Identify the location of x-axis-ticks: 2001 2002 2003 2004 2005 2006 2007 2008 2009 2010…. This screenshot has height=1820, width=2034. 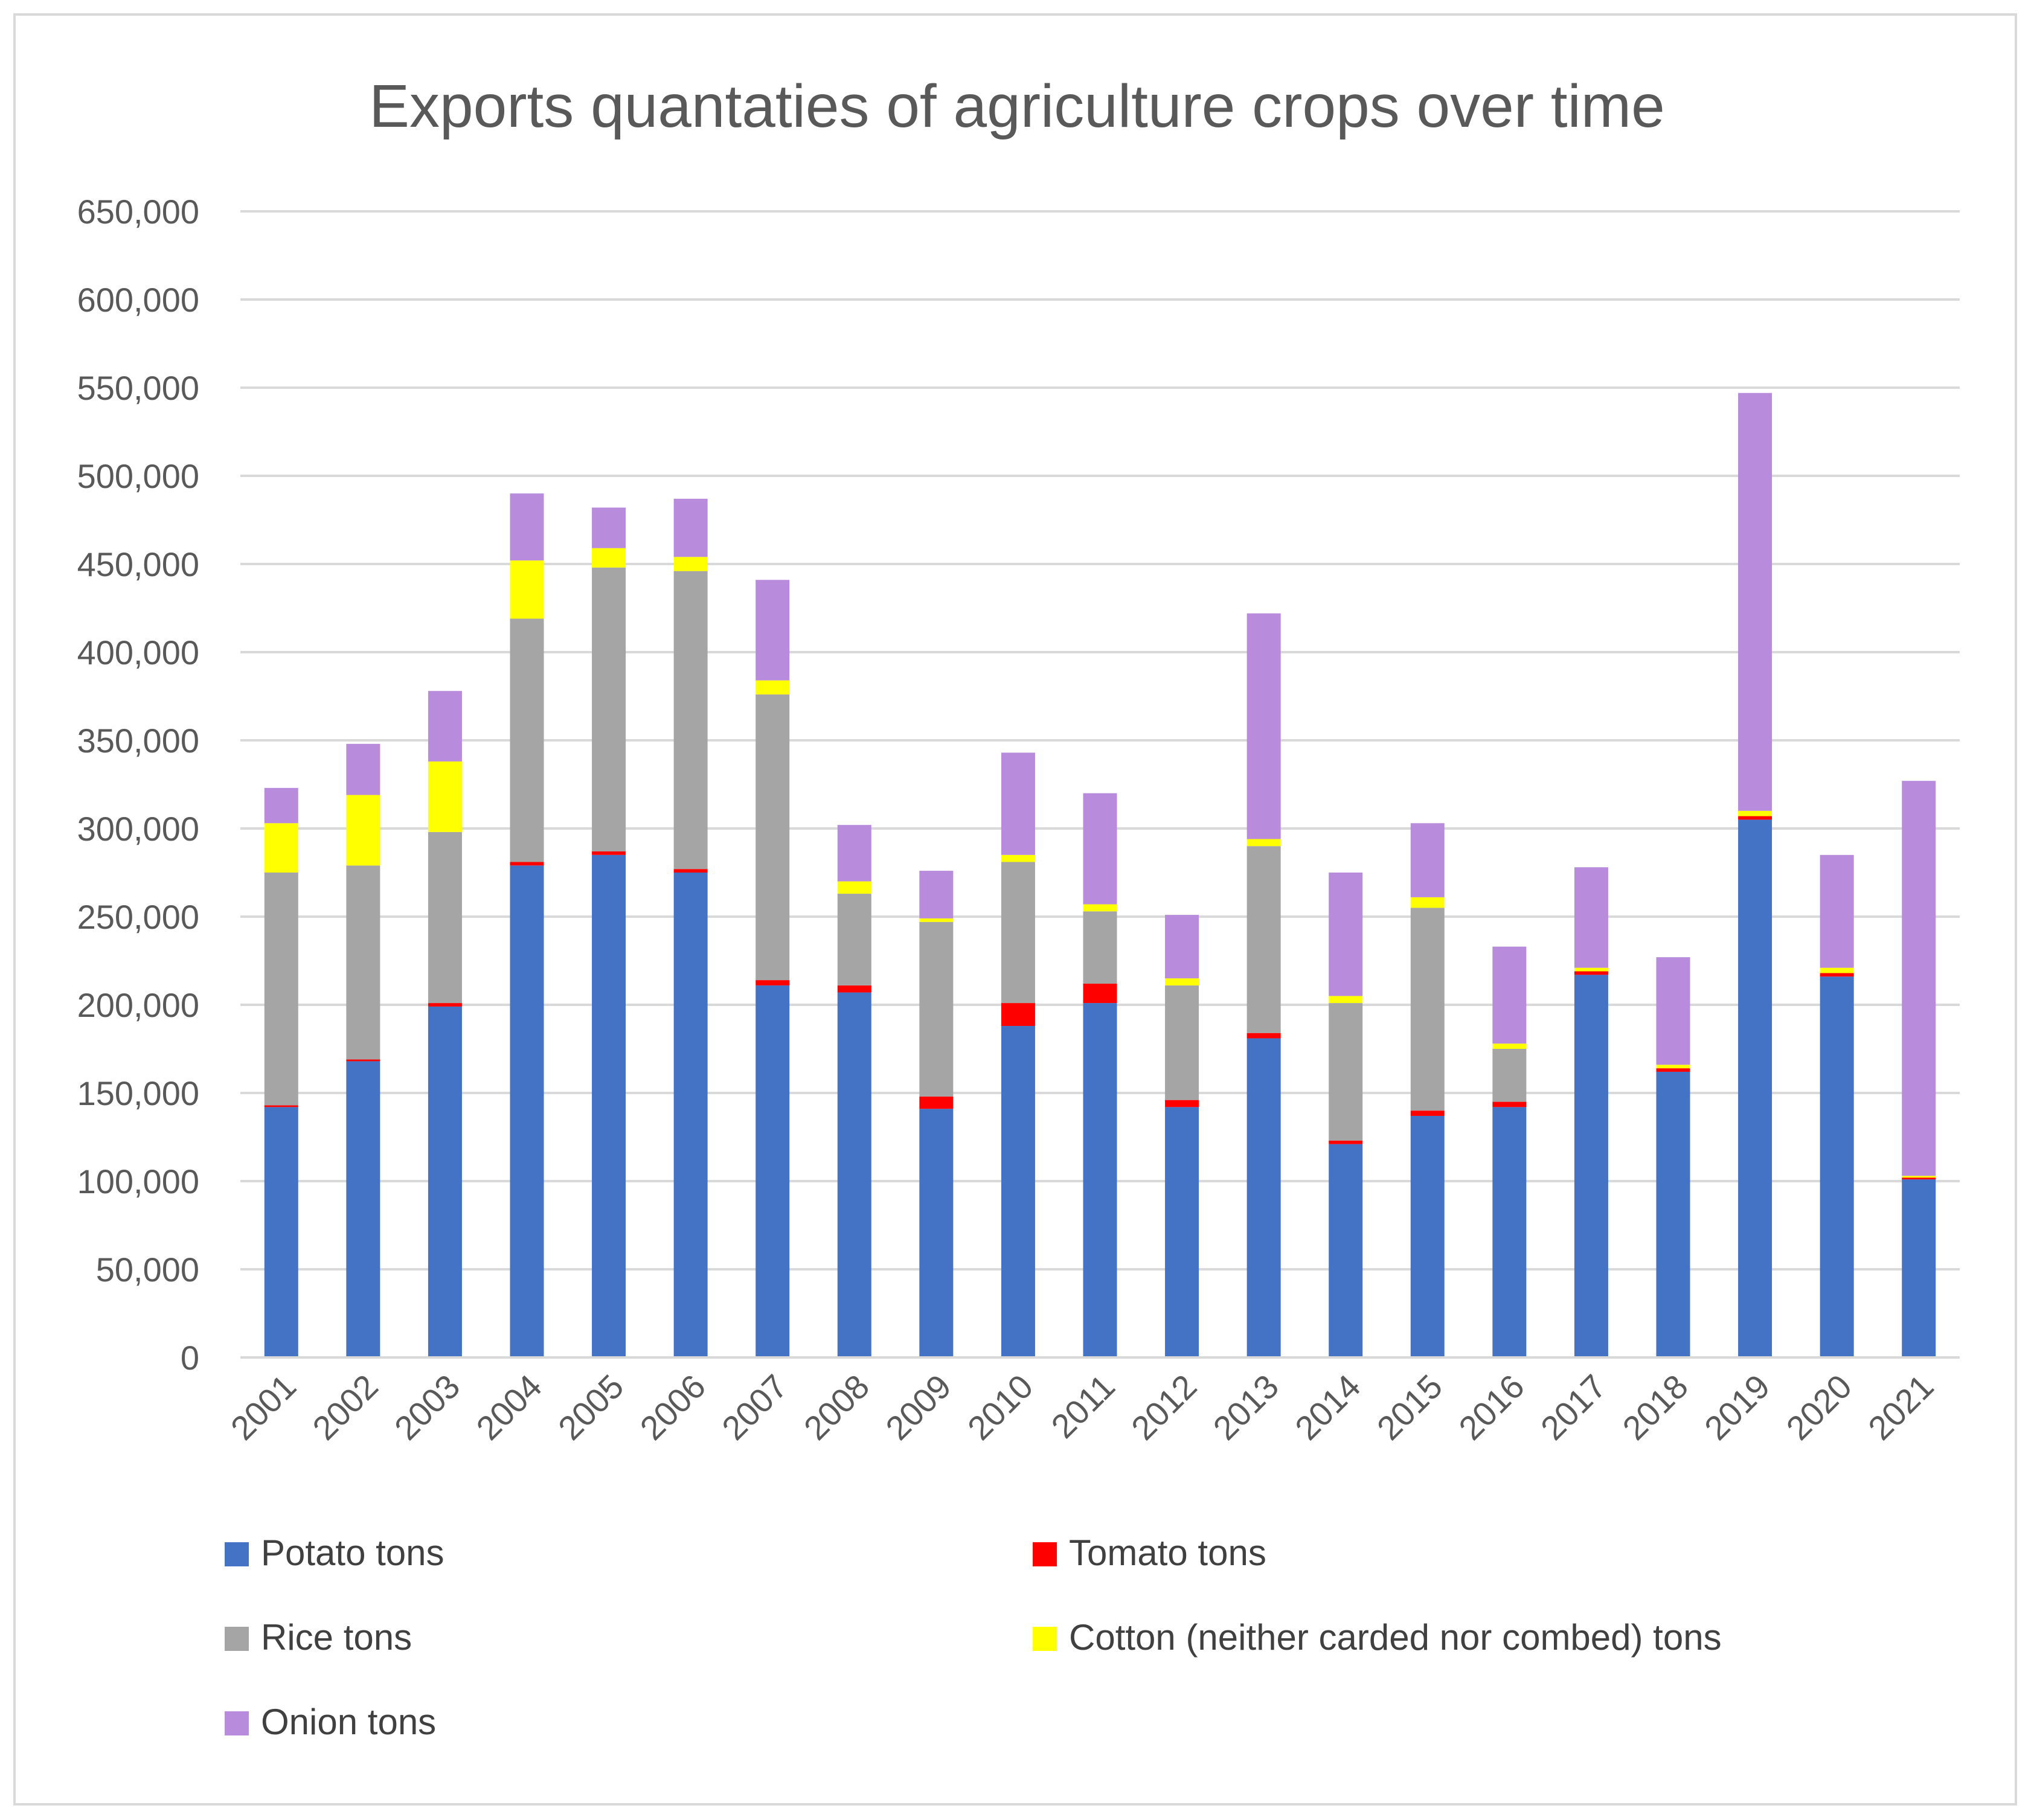
(1082, 1407).